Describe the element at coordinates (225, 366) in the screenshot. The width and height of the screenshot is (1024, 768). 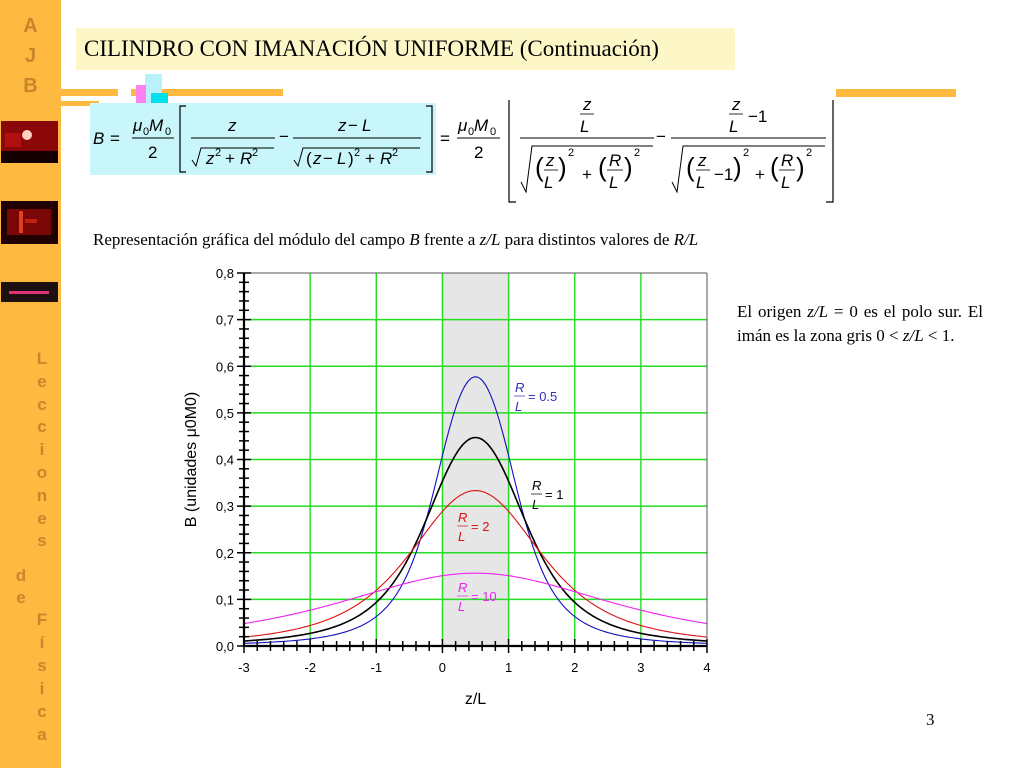
I see `y-tick-label: 0,6` at that location.